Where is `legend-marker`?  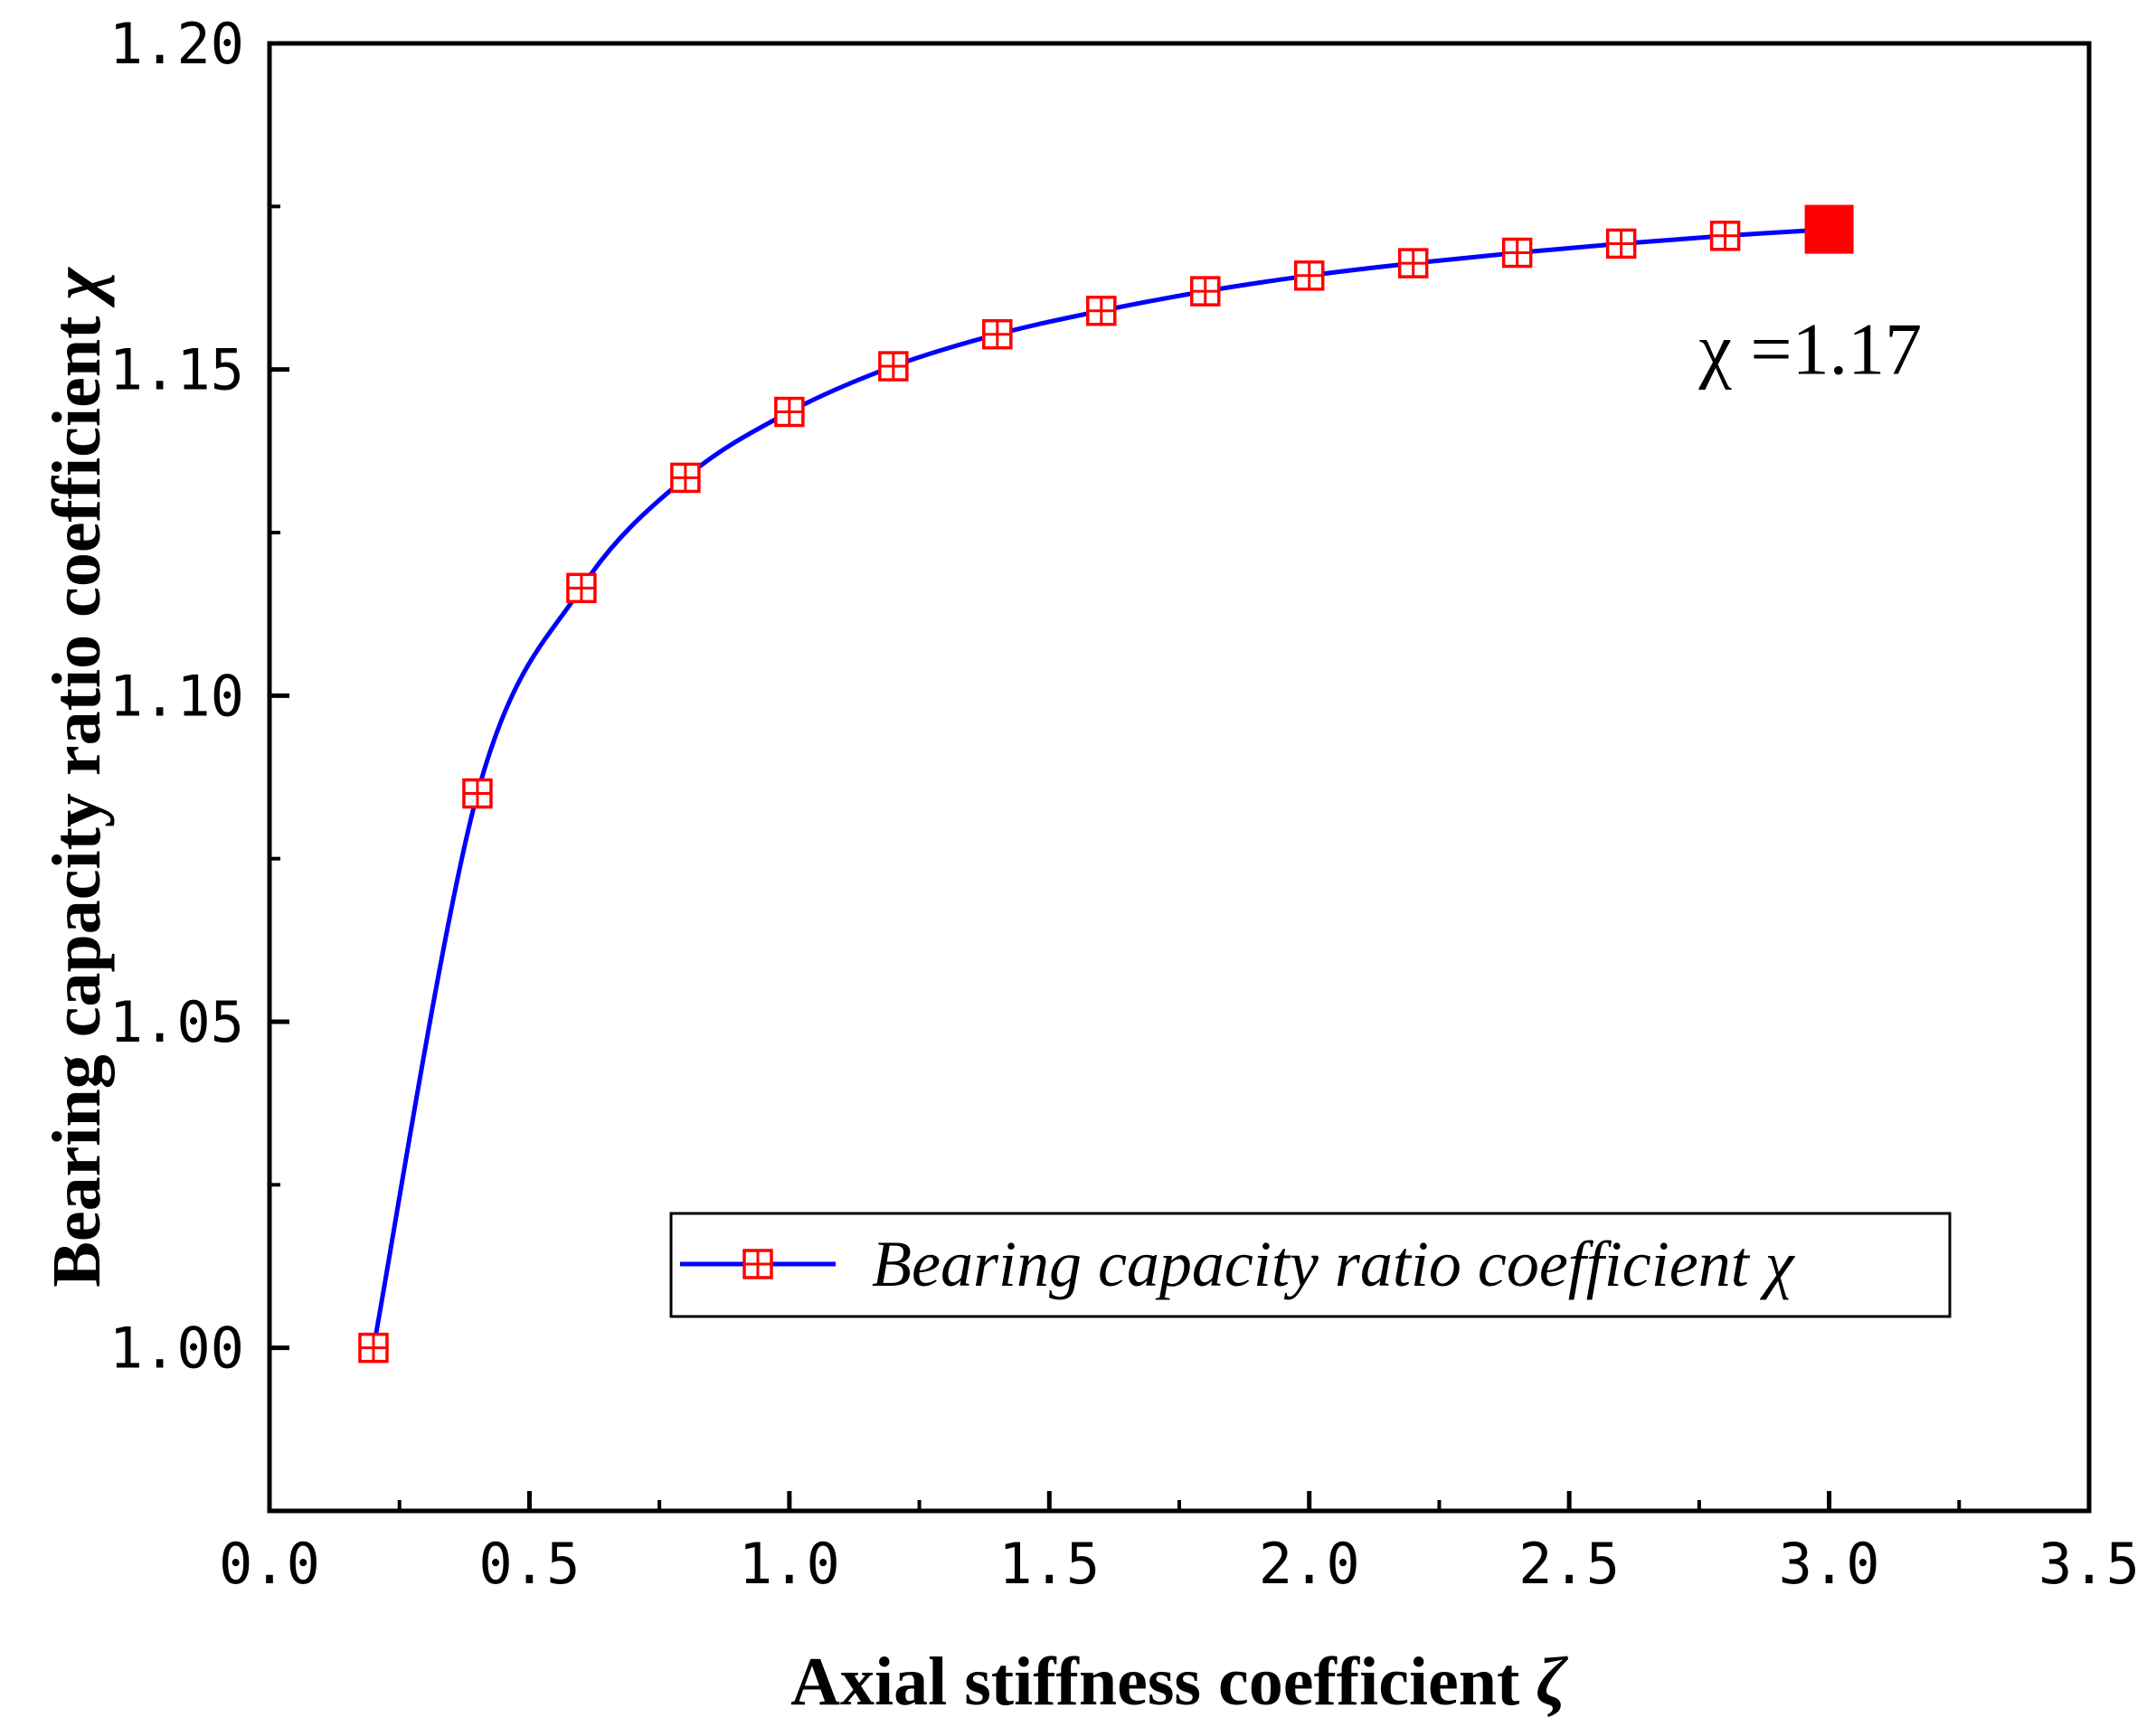 legend-marker is located at coordinates (757, 1264).